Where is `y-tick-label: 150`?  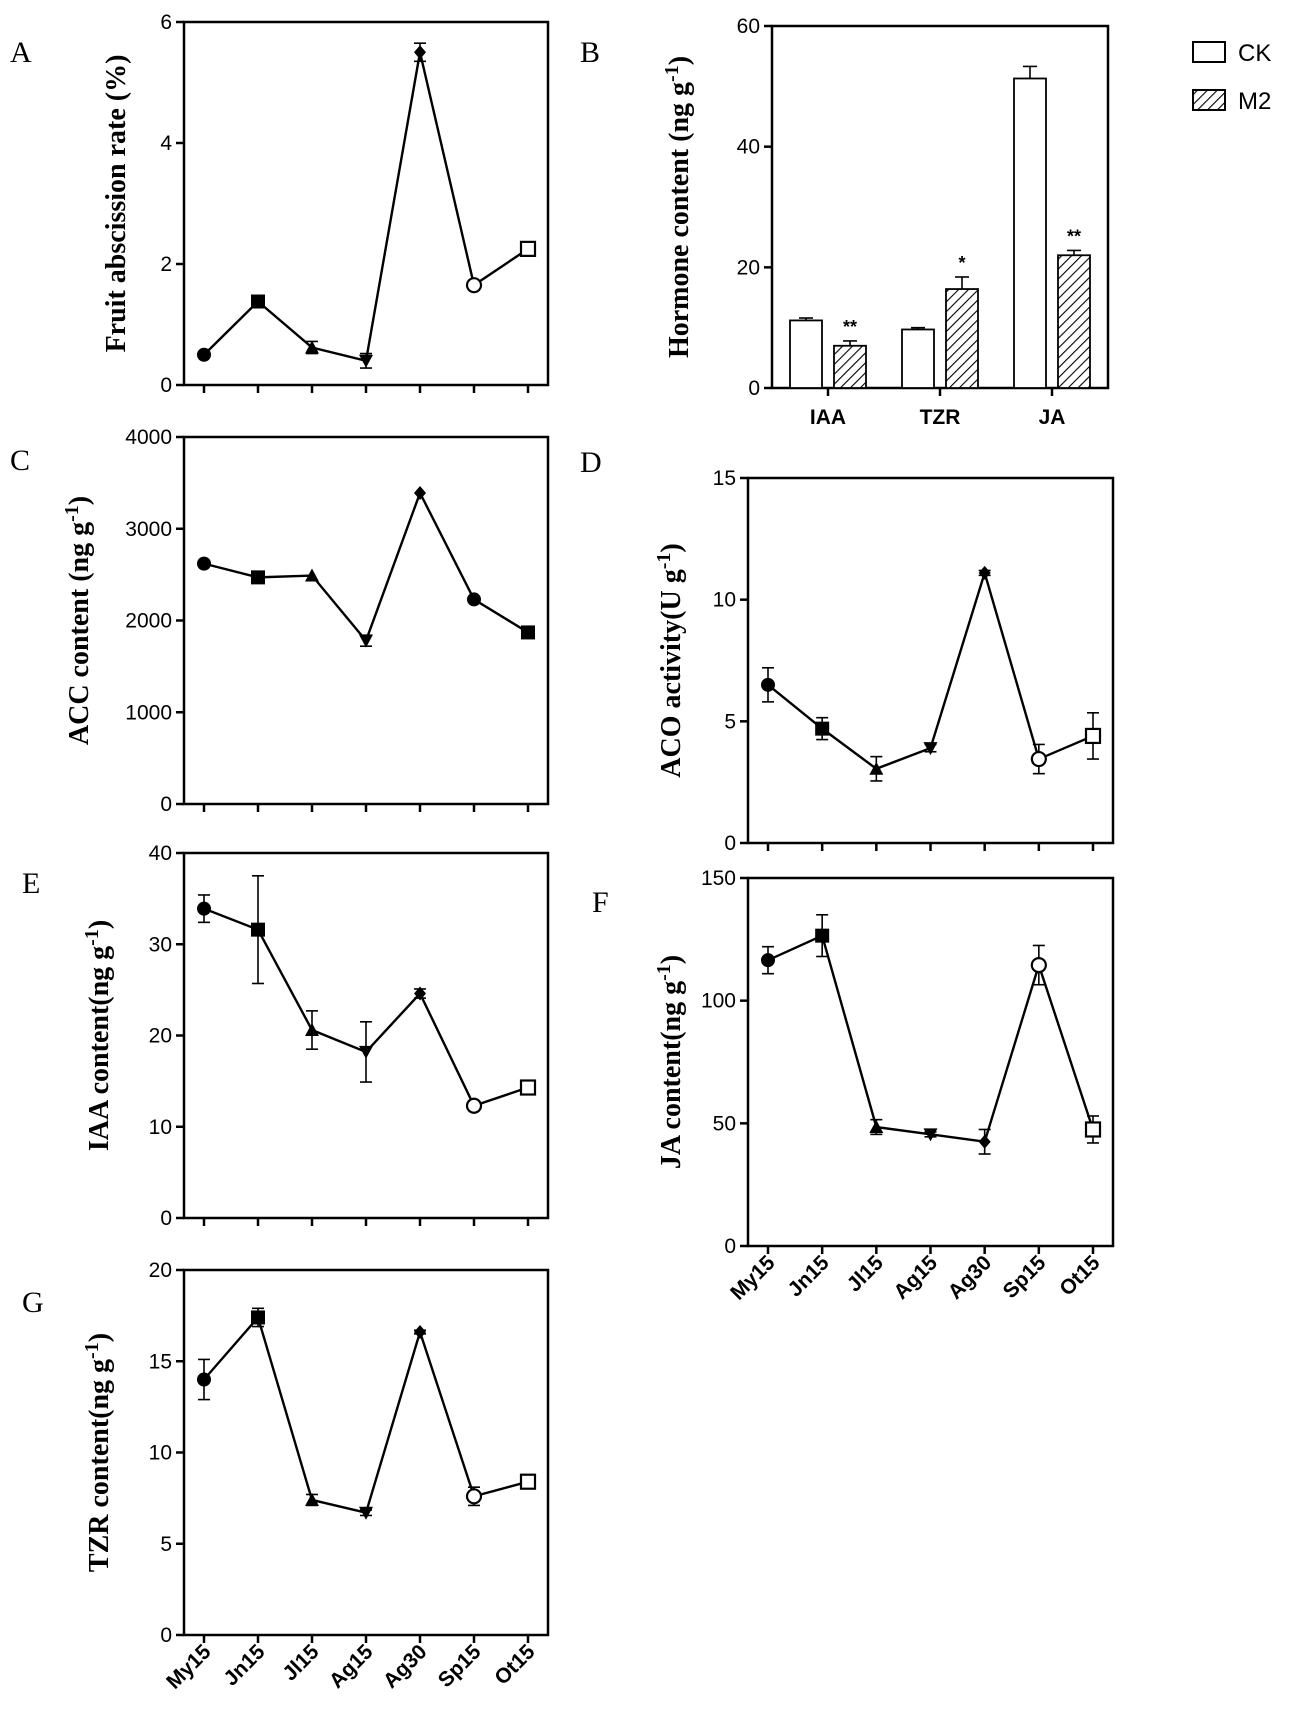
y-tick-label: 150 is located at coordinates (718, 878).